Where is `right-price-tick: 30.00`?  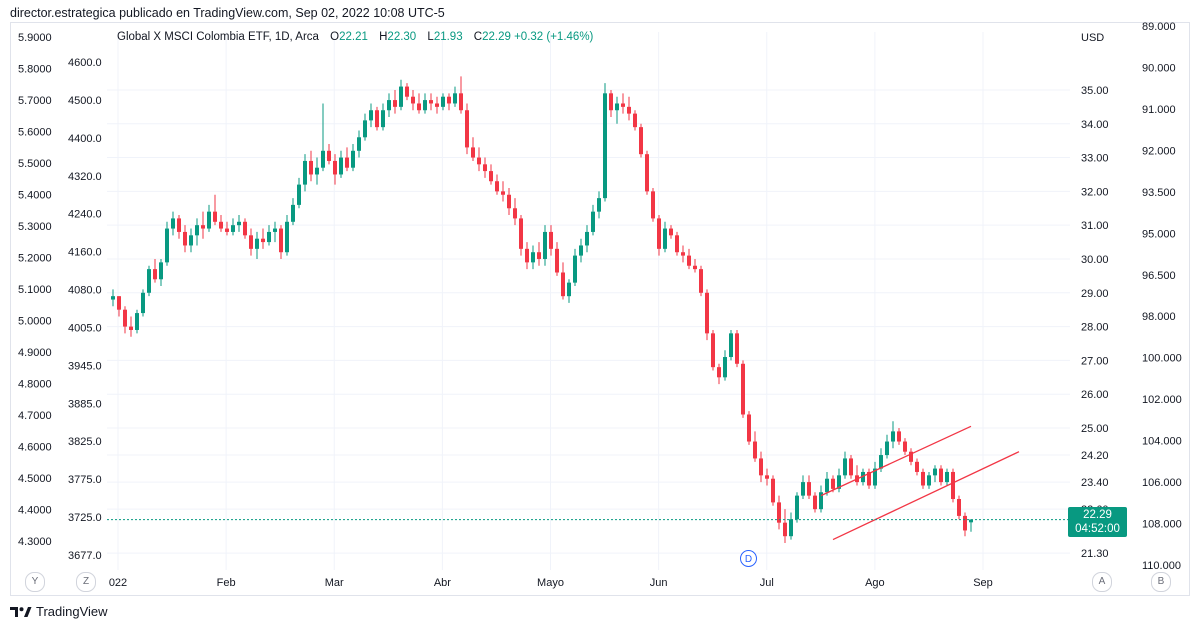 right-price-tick: 30.00 is located at coordinates (1095, 260).